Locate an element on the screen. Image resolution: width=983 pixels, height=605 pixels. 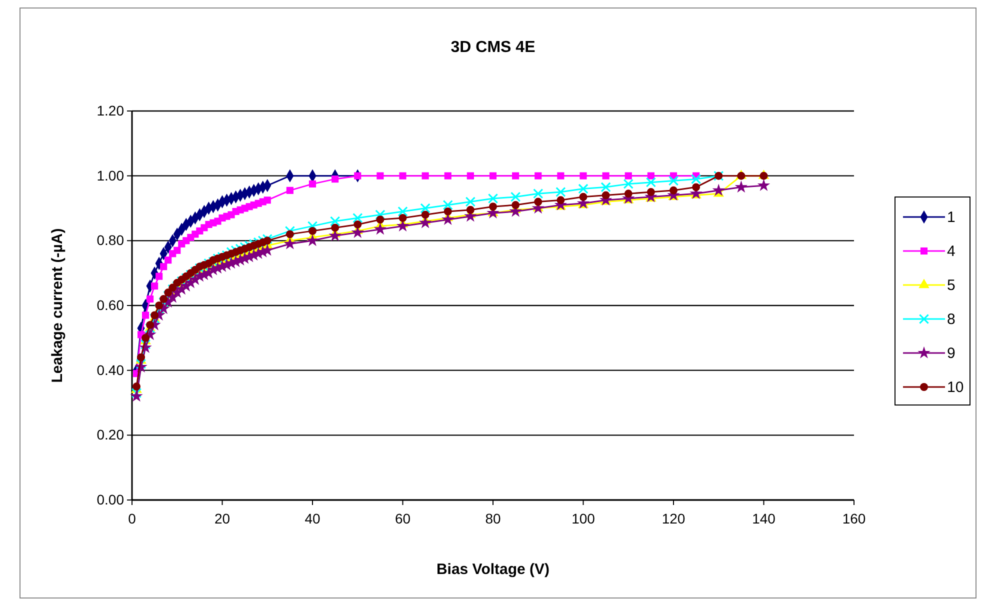
legend-label: 5 is located at coordinates (951, 285).